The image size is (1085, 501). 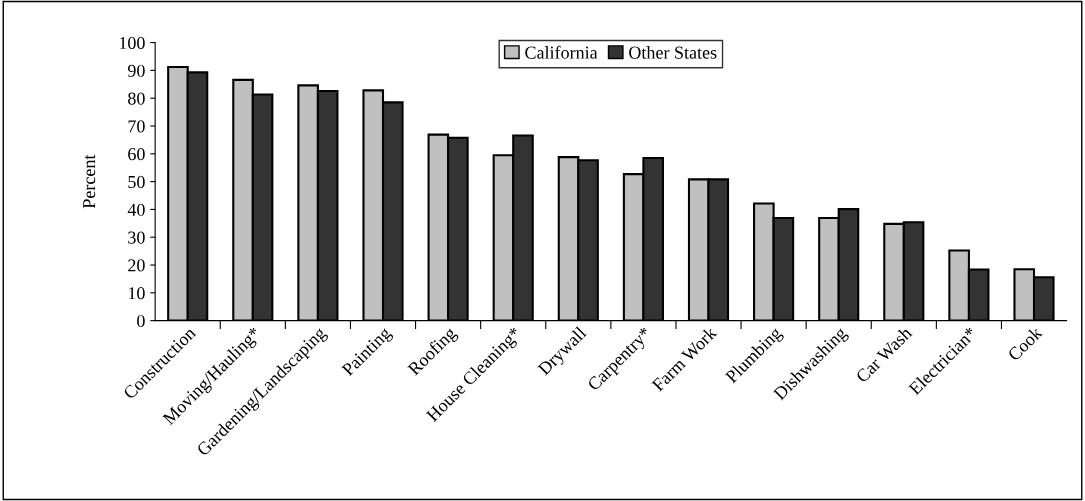 I want to click on y-tick-label: 70, so click(x=136, y=126).